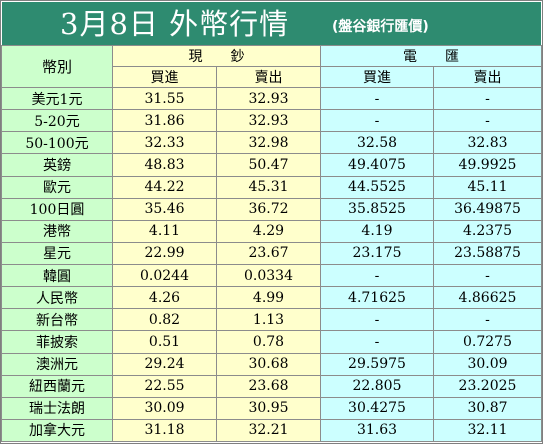 This screenshot has width=543, height=444. Describe the element at coordinates (268, 408) in the screenshot. I see `cash-sell-value: 30.95` at that location.